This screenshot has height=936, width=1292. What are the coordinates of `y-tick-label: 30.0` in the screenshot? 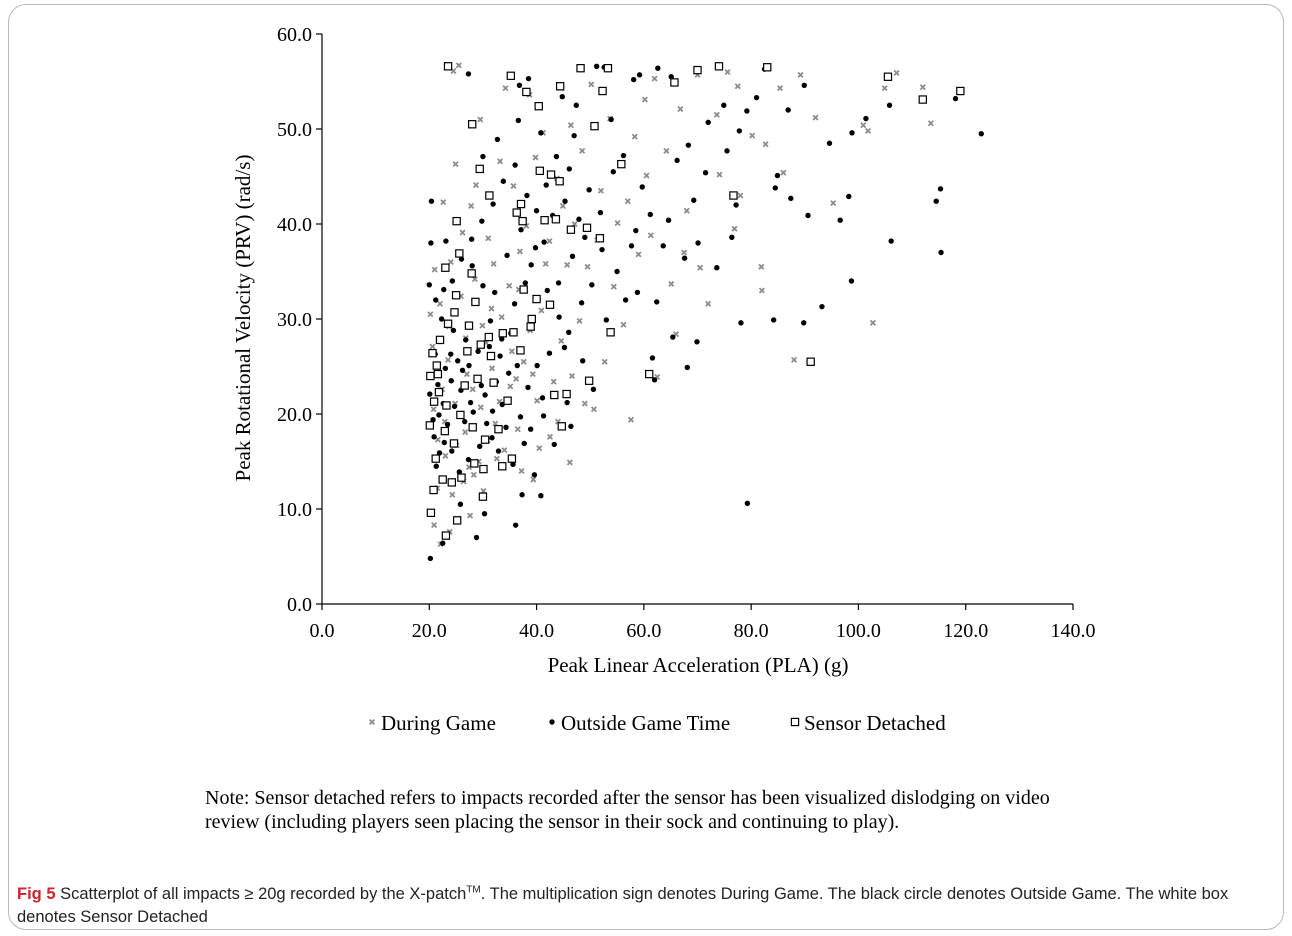 It's located at (294, 320).